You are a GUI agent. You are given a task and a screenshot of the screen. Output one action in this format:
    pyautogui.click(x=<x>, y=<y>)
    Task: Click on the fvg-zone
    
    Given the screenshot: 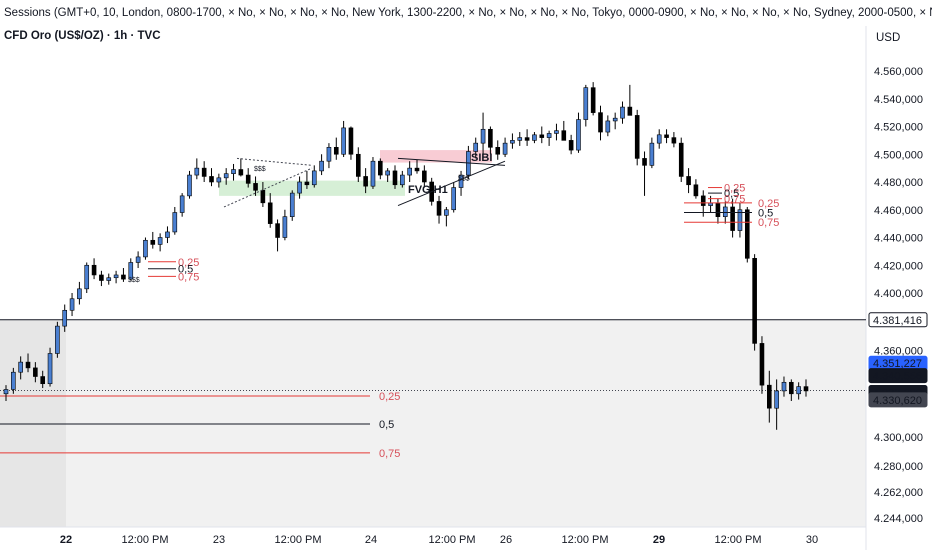 What is the action you would take?
    pyautogui.click(x=312, y=188)
    